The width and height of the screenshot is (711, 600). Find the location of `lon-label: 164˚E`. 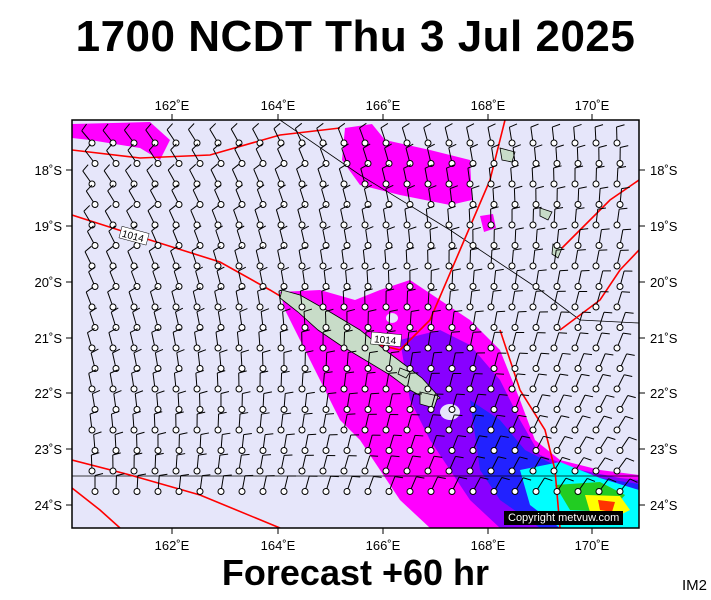

lon-label: 164˚E is located at coordinates (278, 105).